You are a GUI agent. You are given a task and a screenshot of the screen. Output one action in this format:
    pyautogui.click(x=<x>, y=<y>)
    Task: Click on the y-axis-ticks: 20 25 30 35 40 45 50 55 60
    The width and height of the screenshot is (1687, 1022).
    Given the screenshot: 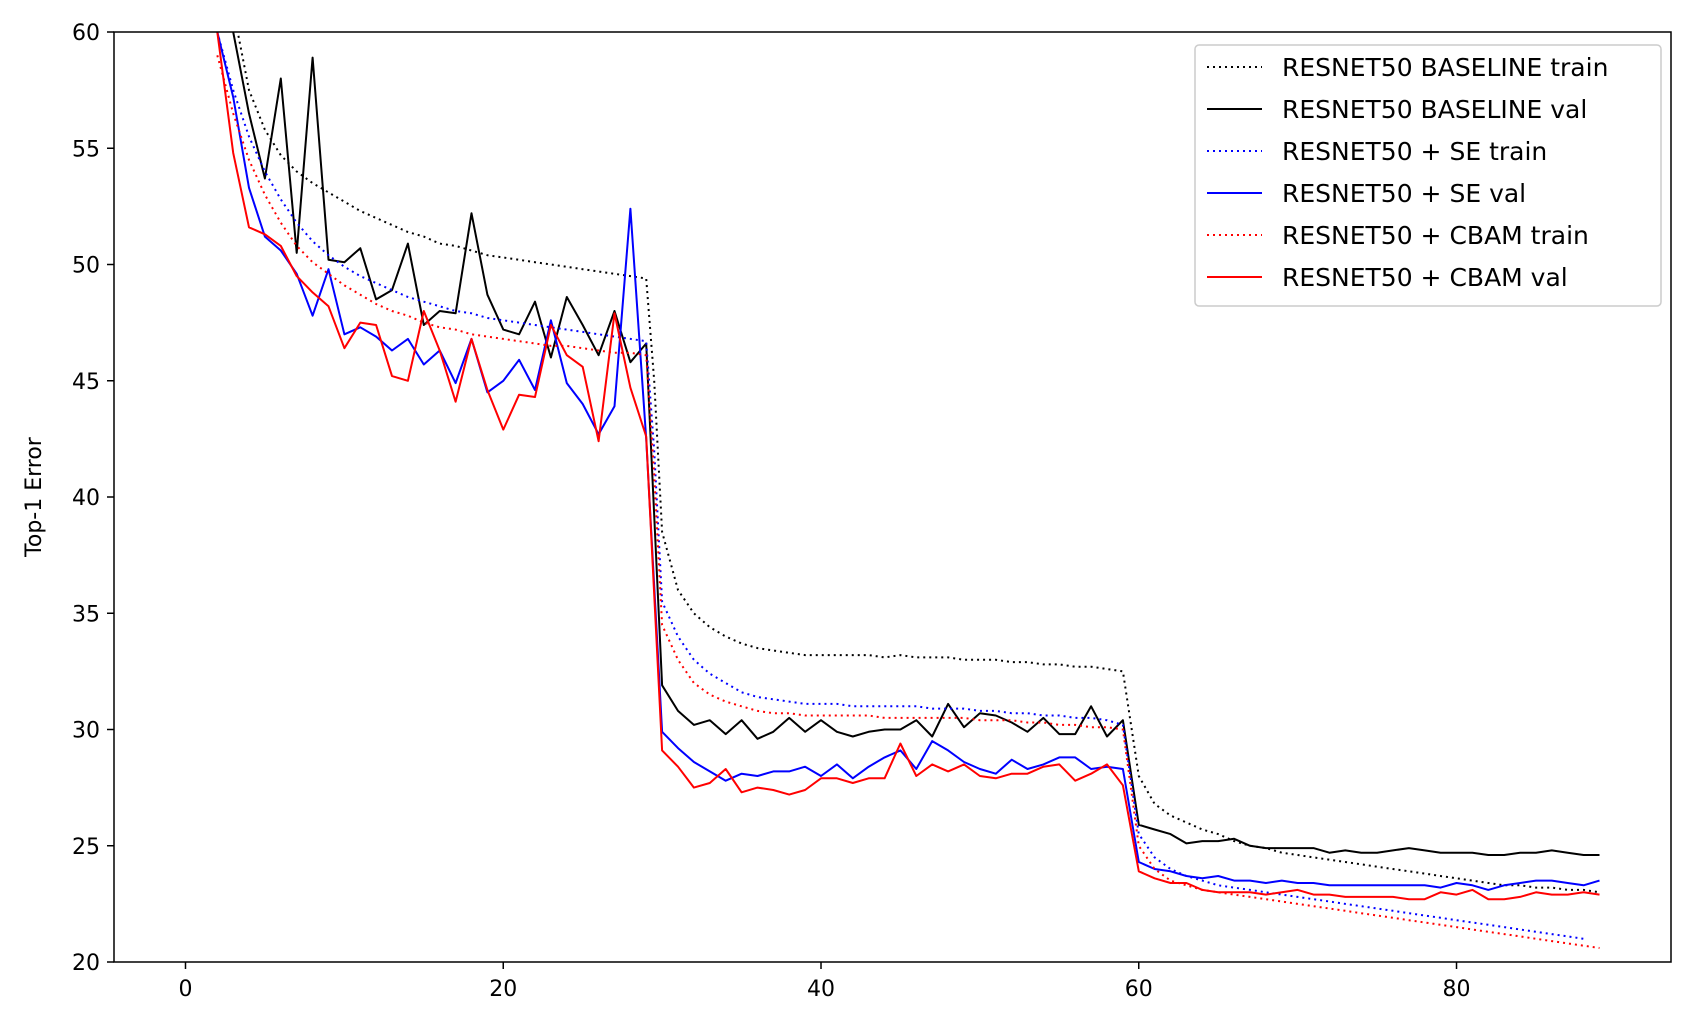 What is the action you would take?
    pyautogui.click(x=93, y=498)
    